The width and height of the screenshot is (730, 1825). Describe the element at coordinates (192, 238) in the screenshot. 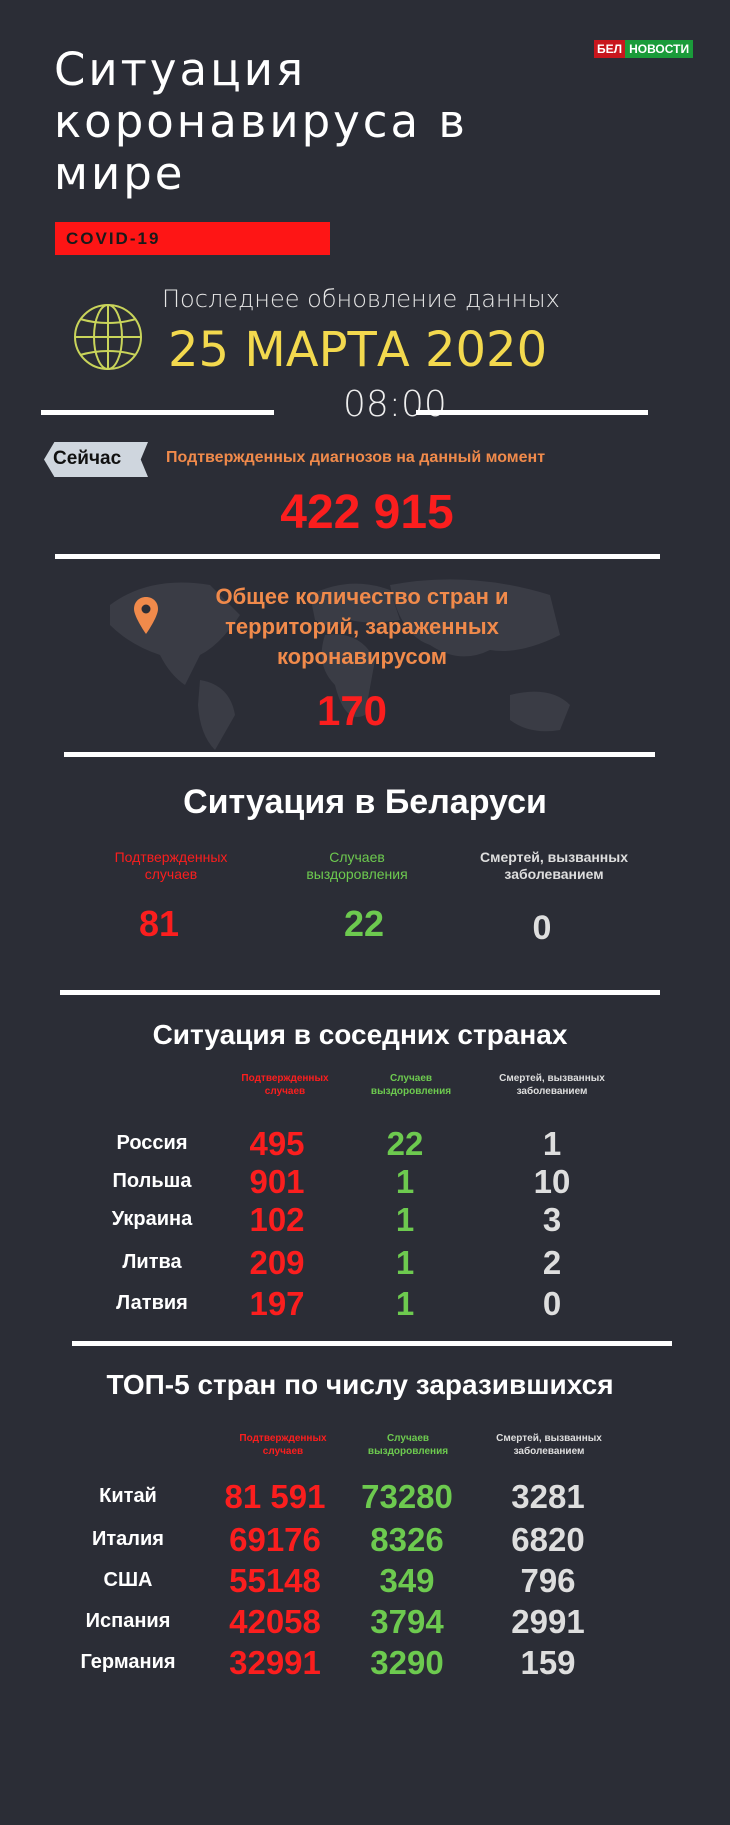

I see `covid-tag: COVID-19` at that location.